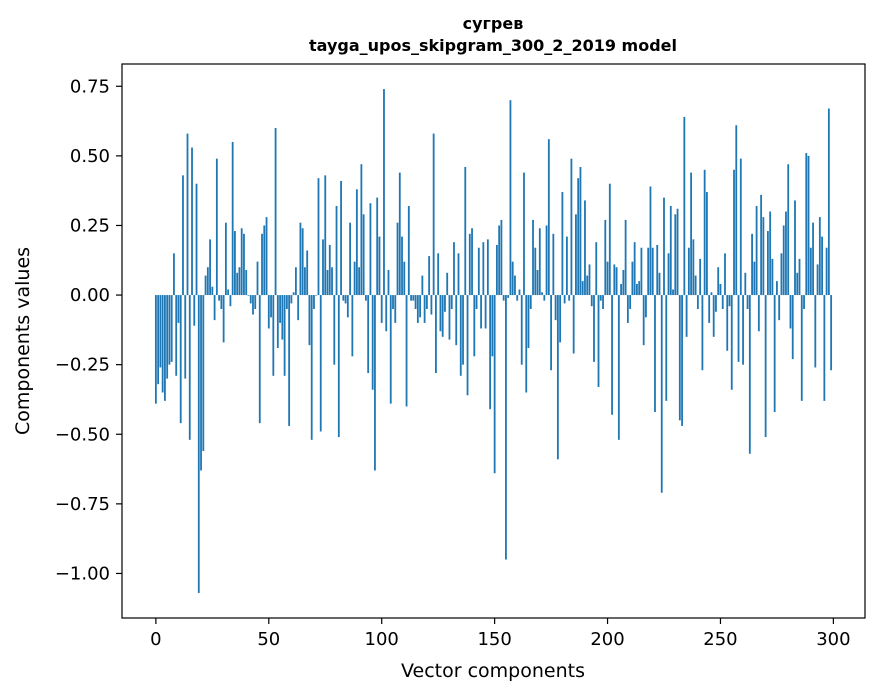  Describe the element at coordinates (90, 86) in the screenshot. I see `y-tick-label: 0.75` at that location.